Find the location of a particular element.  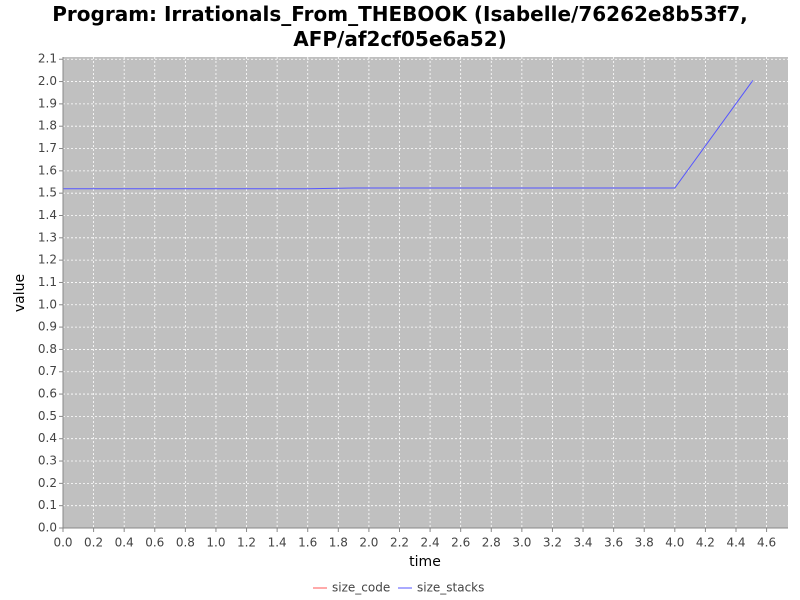

y-tick-label: 1.6 is located at coordinates (47, 170).